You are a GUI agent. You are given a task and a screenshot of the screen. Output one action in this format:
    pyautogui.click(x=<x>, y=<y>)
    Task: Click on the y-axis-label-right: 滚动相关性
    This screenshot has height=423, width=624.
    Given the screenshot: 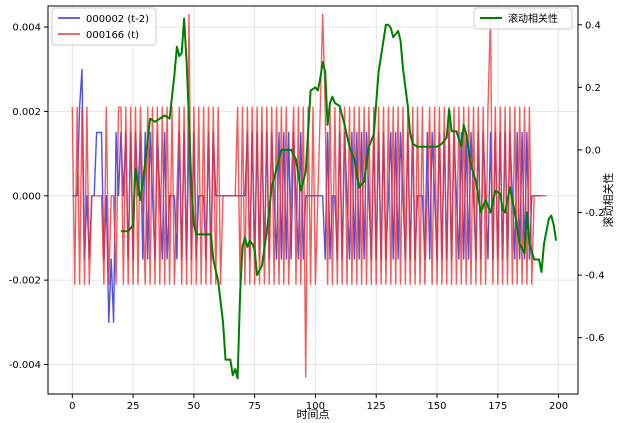 What is the action you would take?
    pyautogui.click(x=608, y=200)
    